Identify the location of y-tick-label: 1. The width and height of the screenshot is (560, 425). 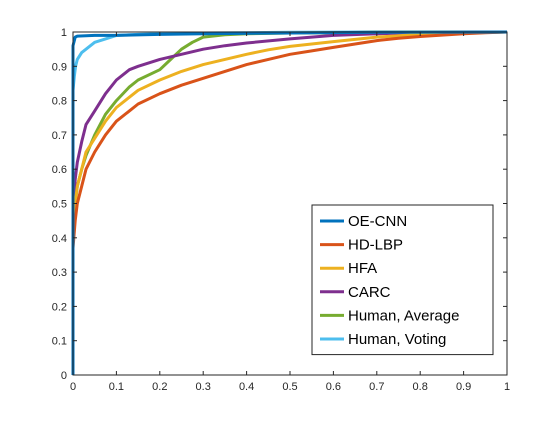
(64, 33).